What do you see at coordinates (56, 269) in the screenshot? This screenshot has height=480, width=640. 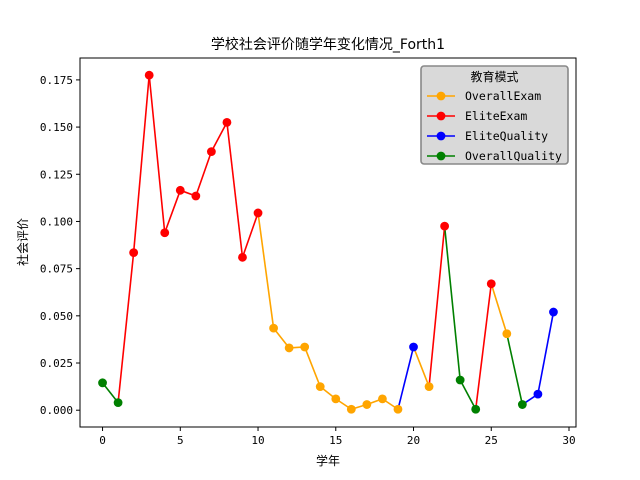 I see `y-tick-label: 0.075` at bounding box center [56, 269].